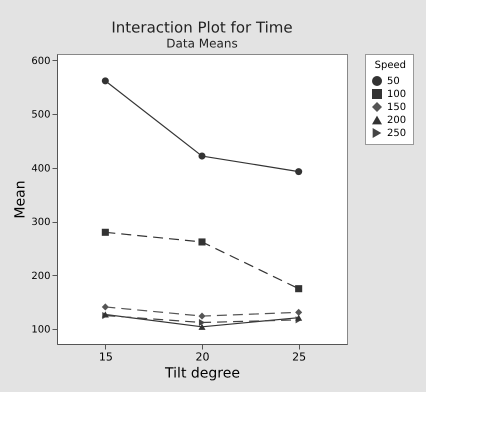  I want to click on legend-label: 50, so click(393, 81).